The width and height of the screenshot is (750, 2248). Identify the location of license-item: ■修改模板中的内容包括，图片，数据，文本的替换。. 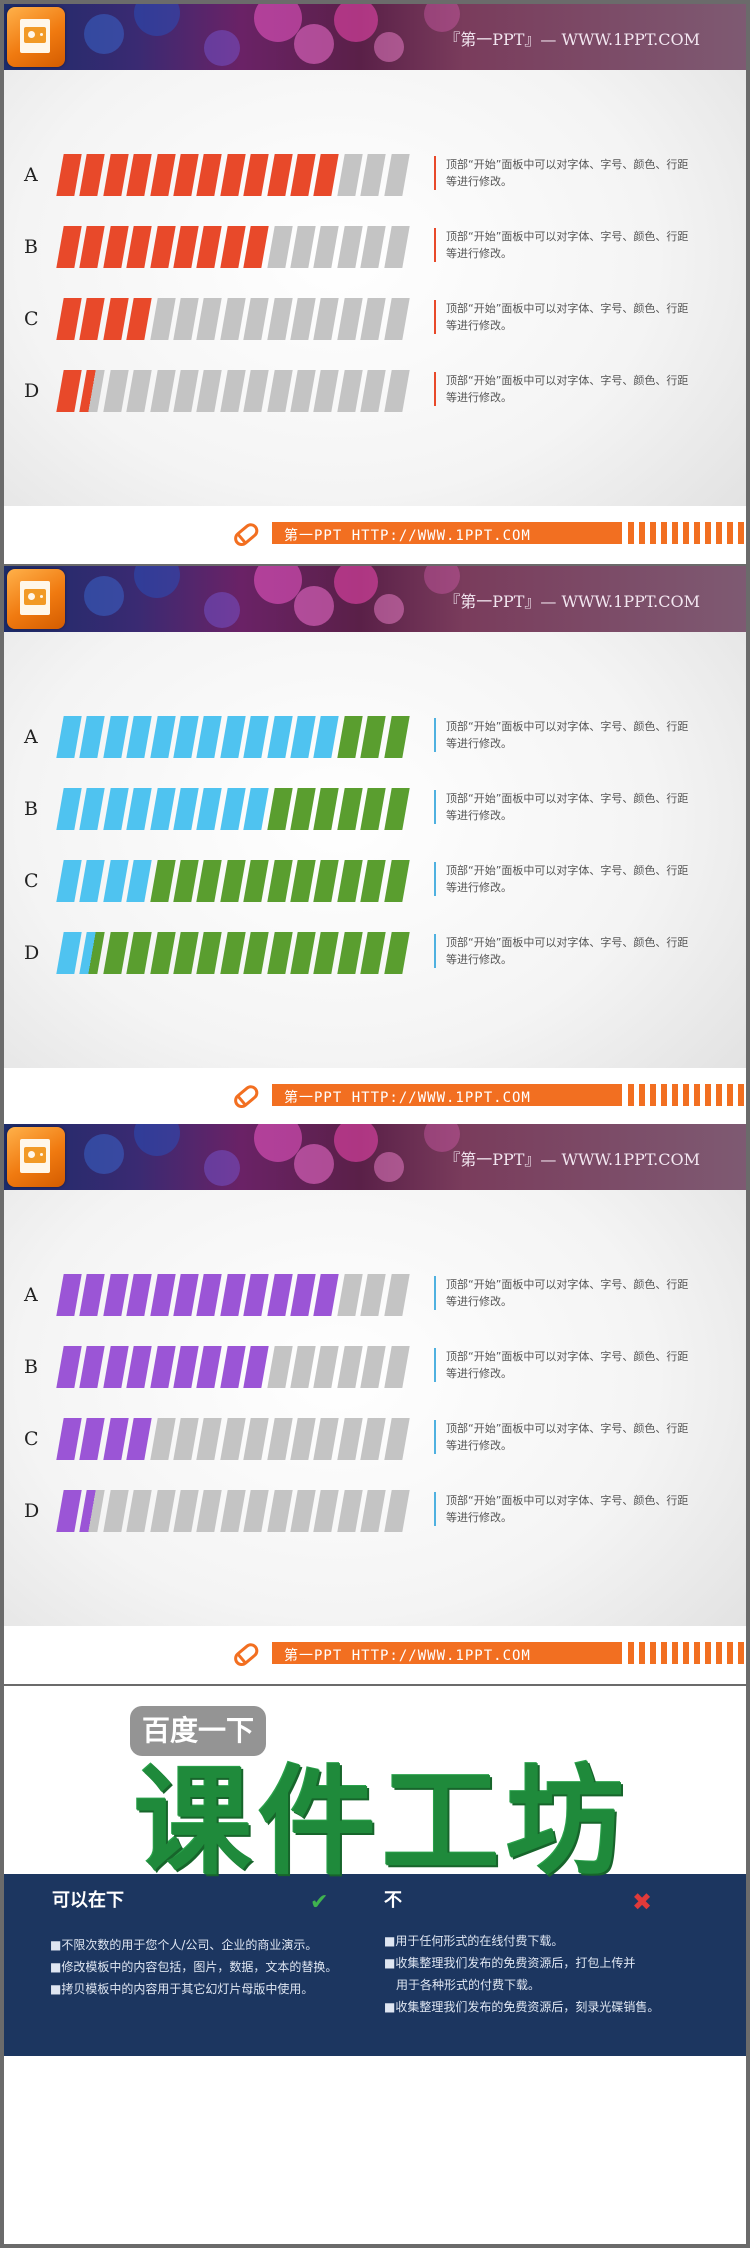
(194, 1967).